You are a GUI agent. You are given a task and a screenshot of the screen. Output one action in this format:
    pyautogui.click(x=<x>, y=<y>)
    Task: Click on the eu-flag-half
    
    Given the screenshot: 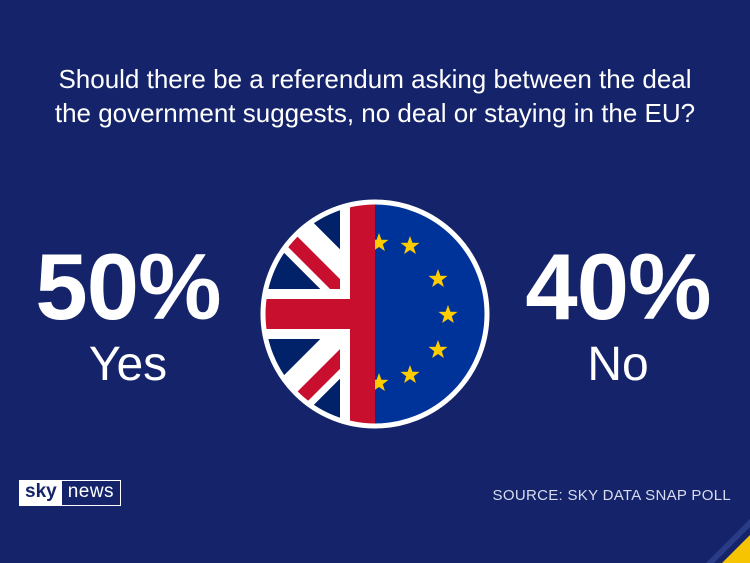 What is the action you would take?
    pyautogui.click(x=431, y=314)
    